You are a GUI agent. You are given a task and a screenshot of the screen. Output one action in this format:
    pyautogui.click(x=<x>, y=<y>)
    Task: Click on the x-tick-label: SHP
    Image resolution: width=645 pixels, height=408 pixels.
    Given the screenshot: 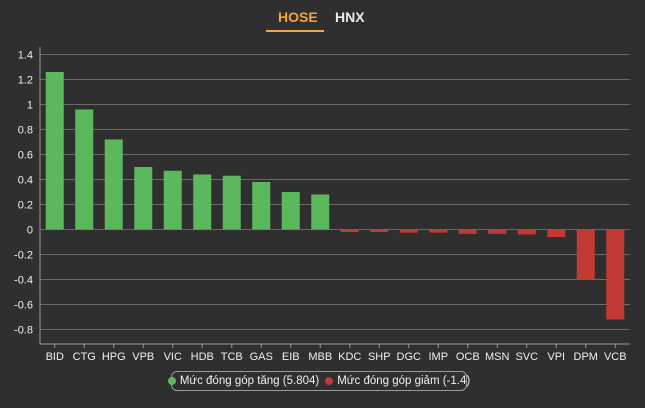 What is the action you would take?
    pyautogui.click(x=379, y=357)
    